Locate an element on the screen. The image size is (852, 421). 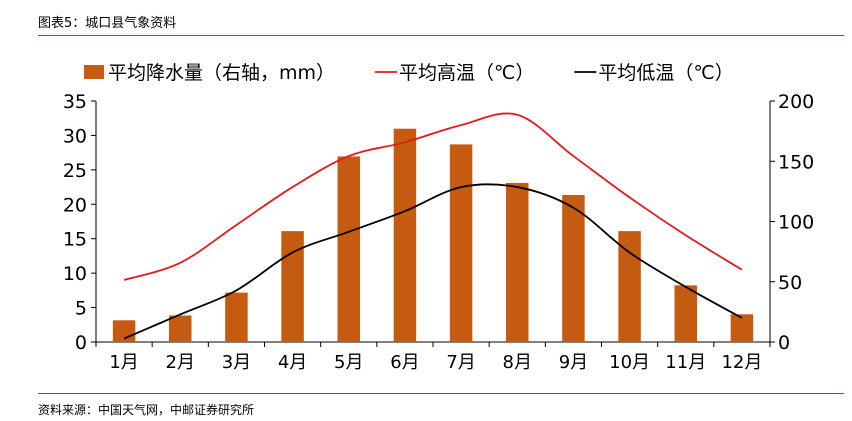
left-tick-label: 25 is located at coordinates (75, 171).